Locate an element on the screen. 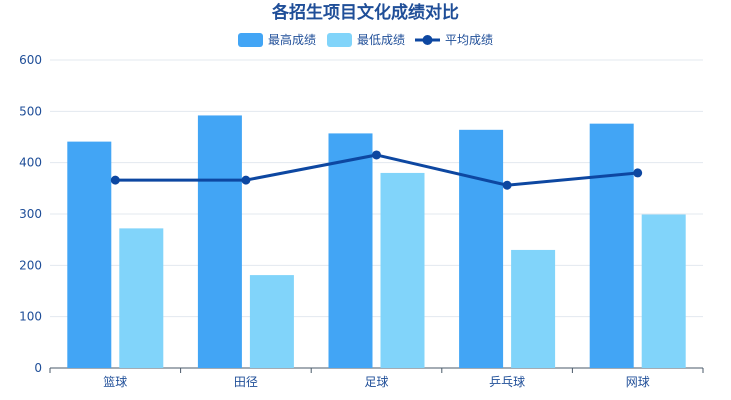  y-tick-label: 100 is located at coordinates (30, 317).